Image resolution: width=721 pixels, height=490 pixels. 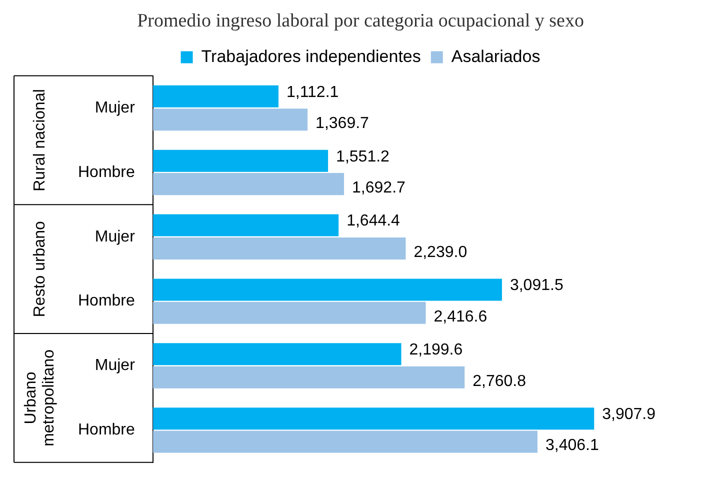 What do you see at coordinates (629, 414) in the screenshot?
I see `data-label: 3,907.9` at bounding box center [629, 414].